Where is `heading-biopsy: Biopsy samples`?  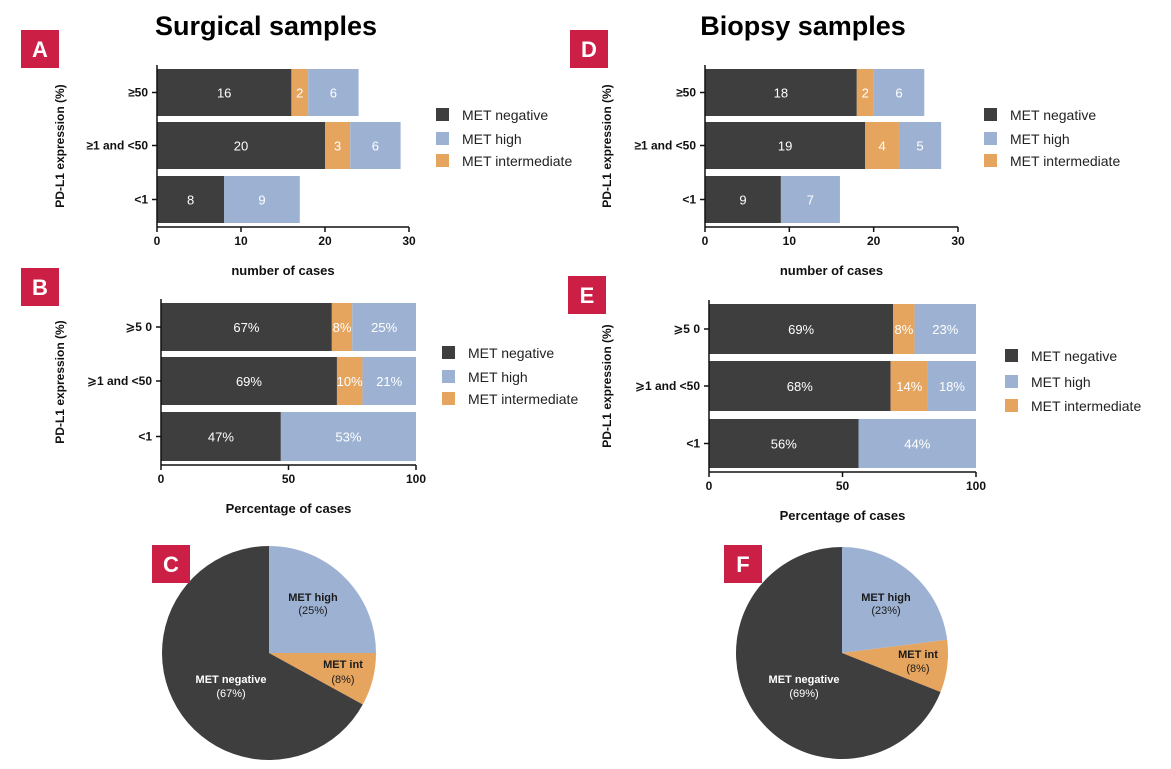
heading-biopsy: Biopsy samples is located at coordinates (803, 26).